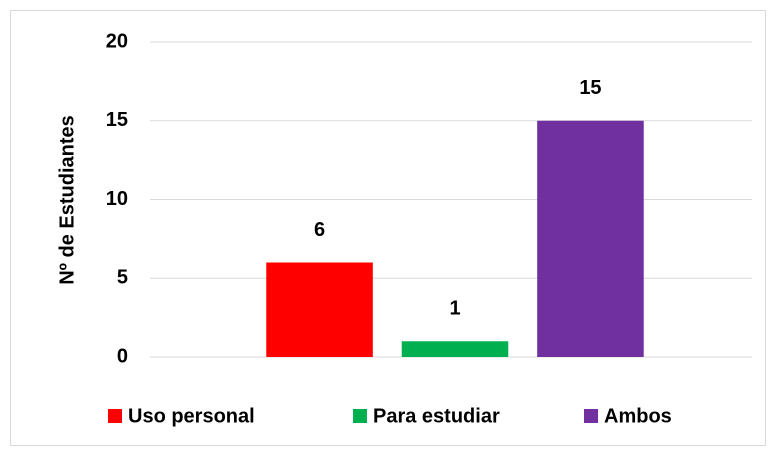 The height and width of the screenshot is (456, 776). I want to click on data-label: 6, so click(319, 230).